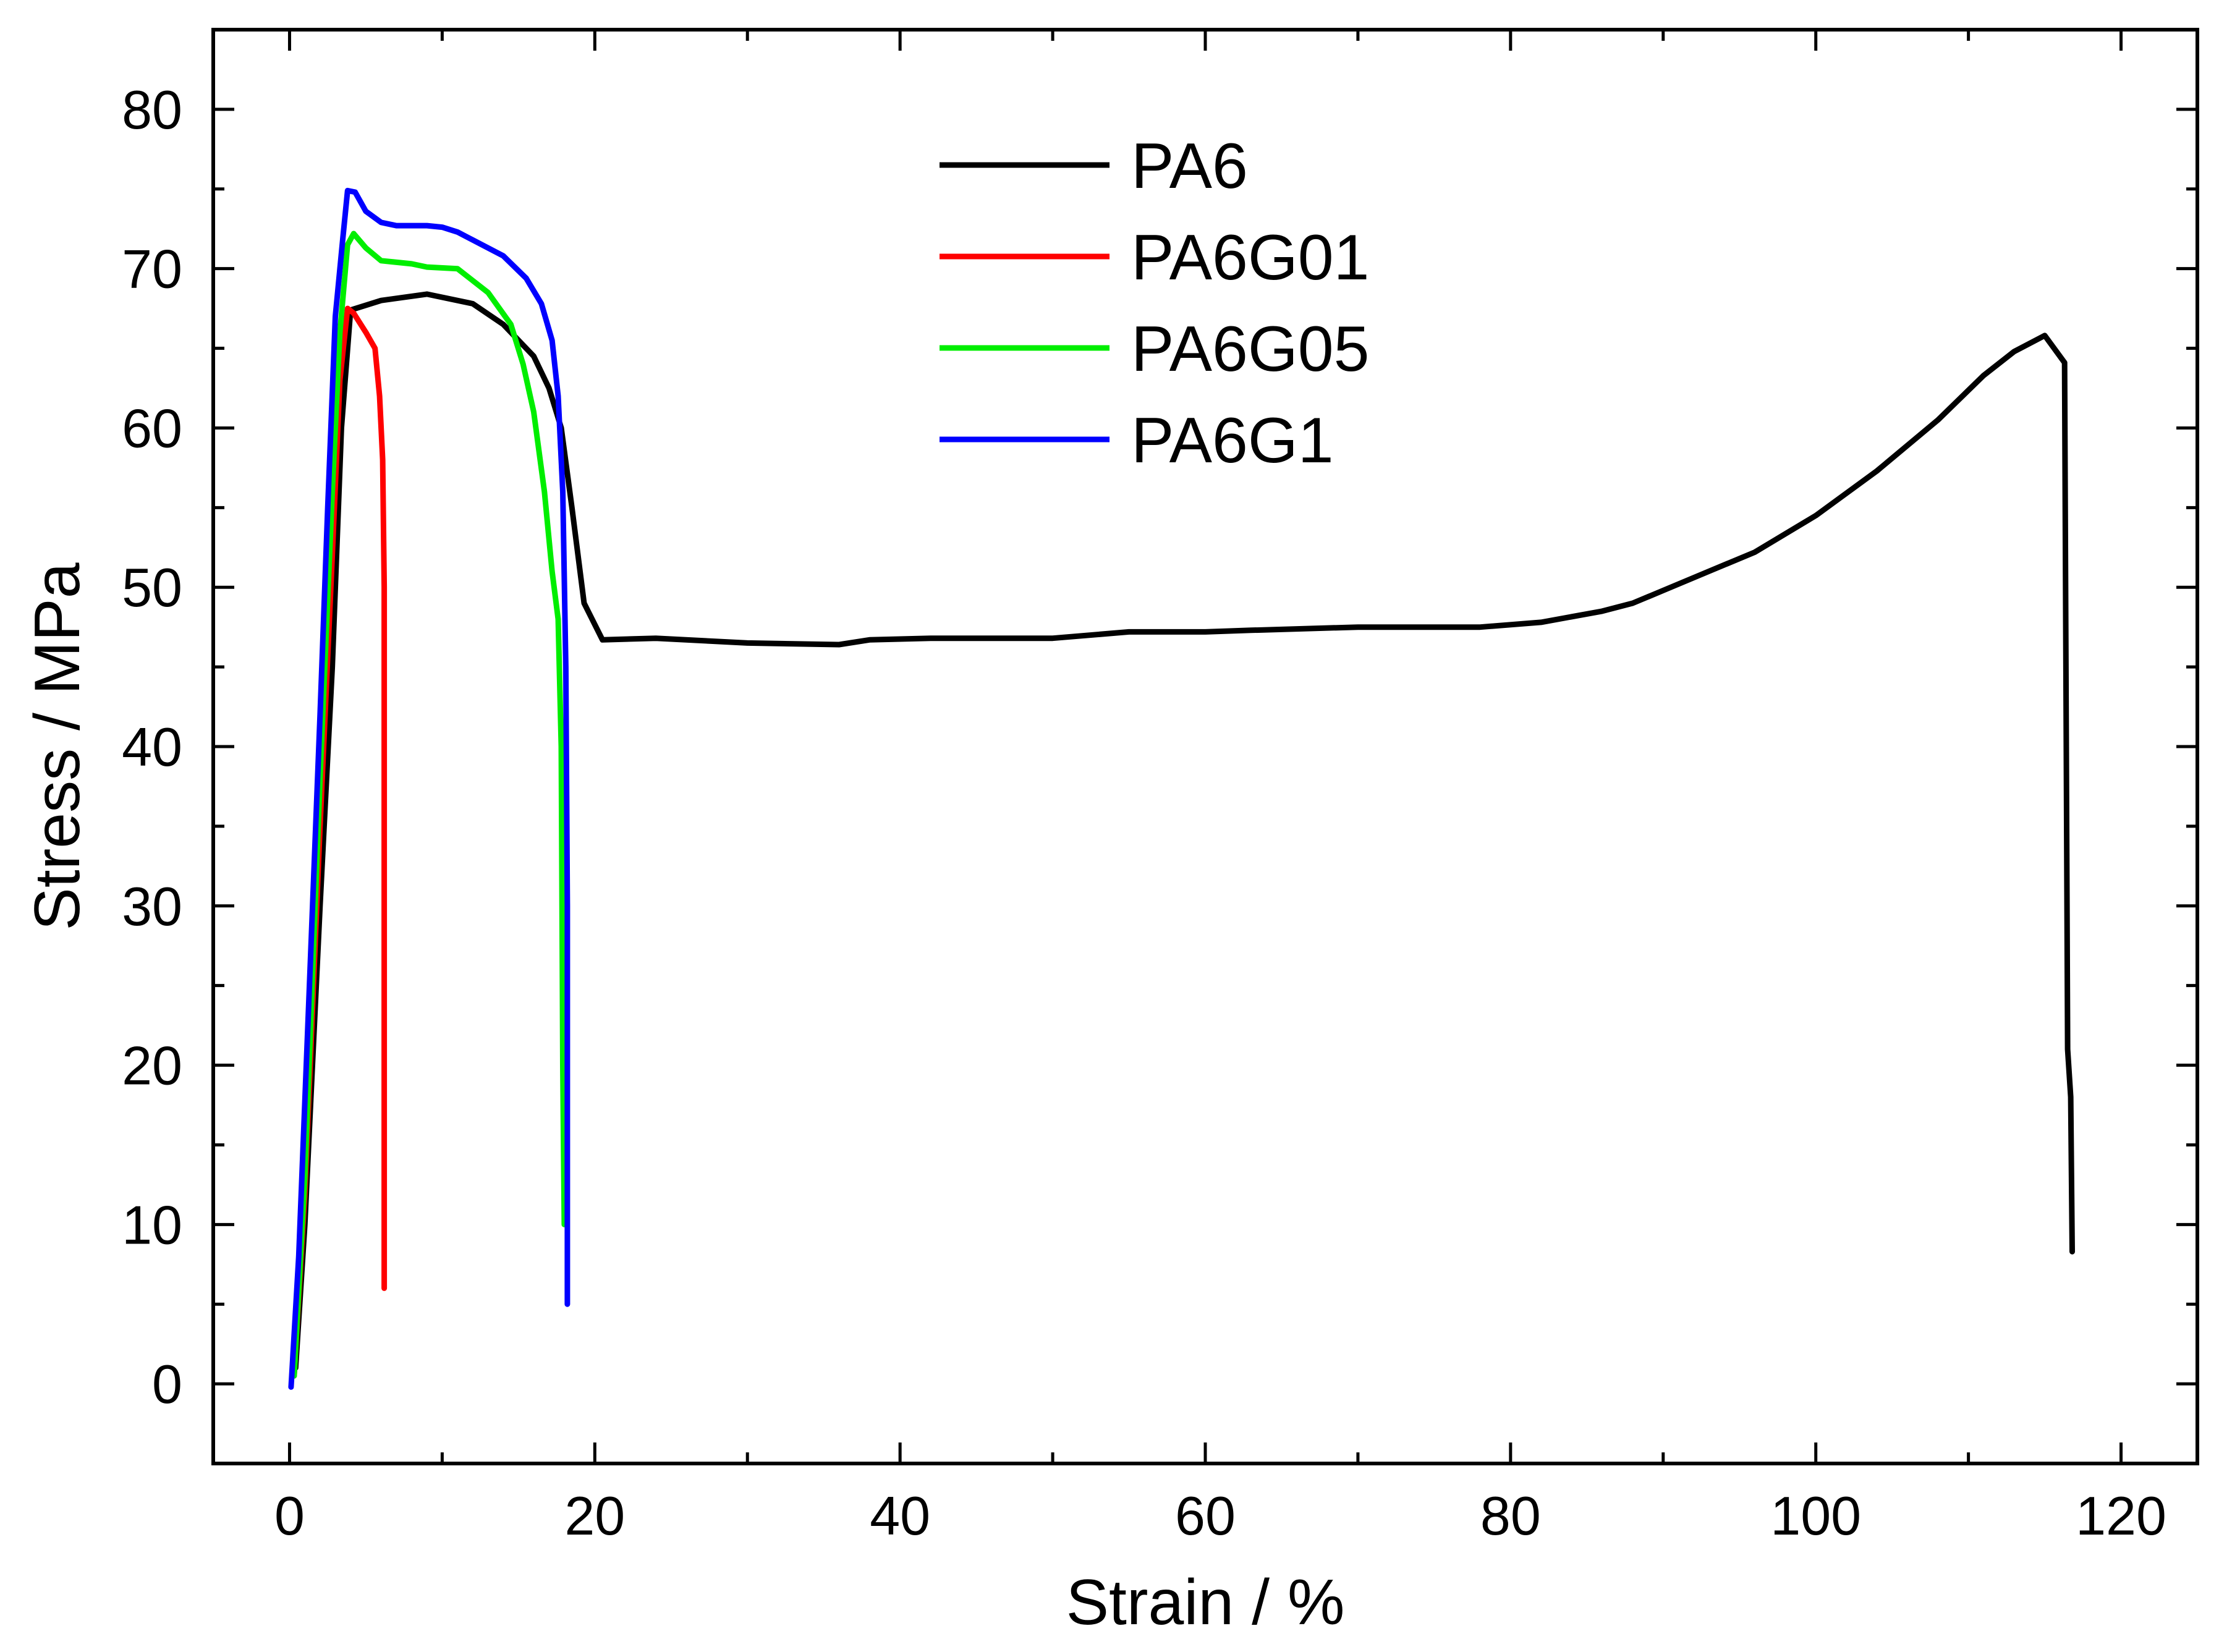 The width and height of the screenshot is (2219, 1652). Describe the element at coordinates (1154, 303) in the screenshot. I see `legend: PA6 PA6G01 PA6G05 PA6G1` at that location.